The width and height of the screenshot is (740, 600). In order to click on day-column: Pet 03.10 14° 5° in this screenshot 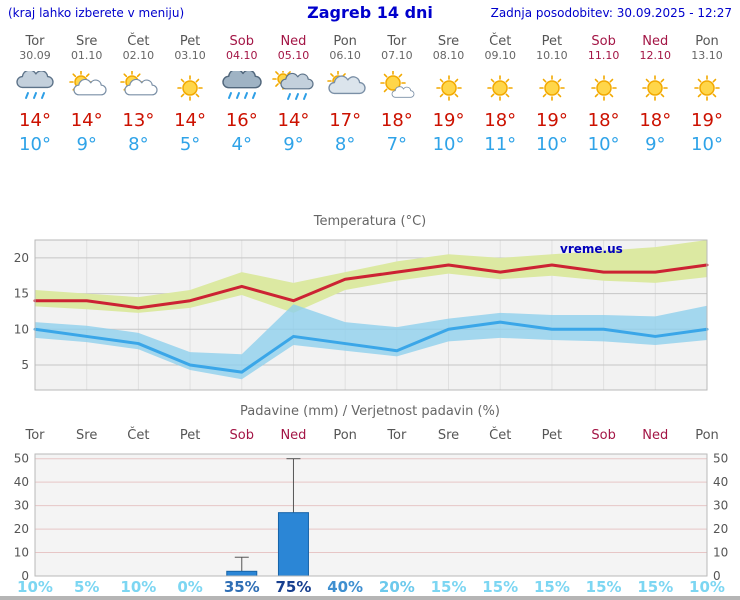, I will do `click(190, 94)`.